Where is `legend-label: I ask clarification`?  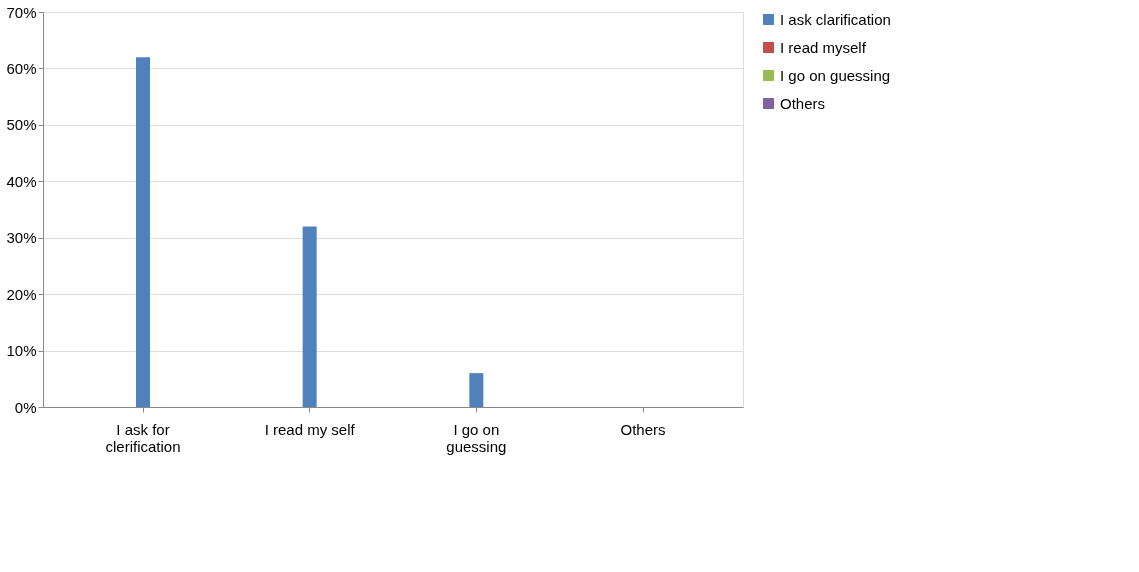
legend-label: I ask clarification is located at coordinates (835, 19).